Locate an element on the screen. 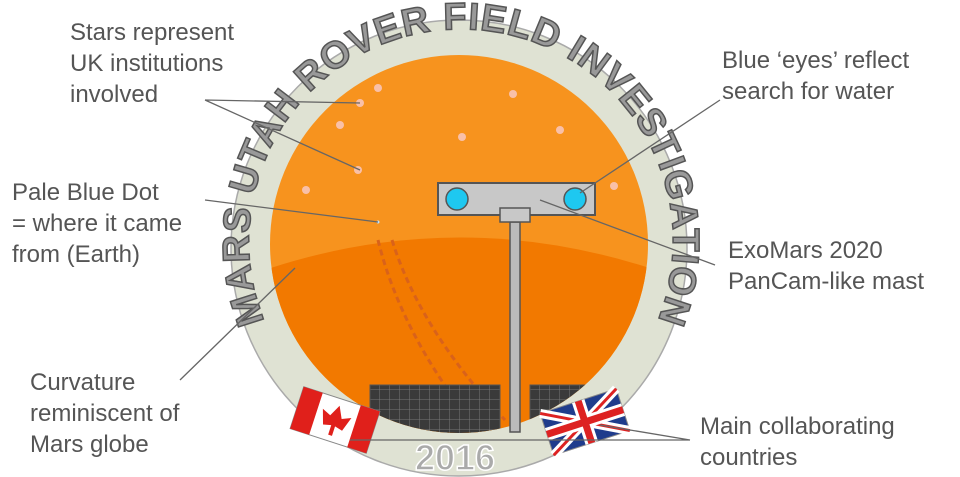 The image size is (960, 477). annotation-line: Blue ‘eyes’ reflect is located at coordinates (816, 60).